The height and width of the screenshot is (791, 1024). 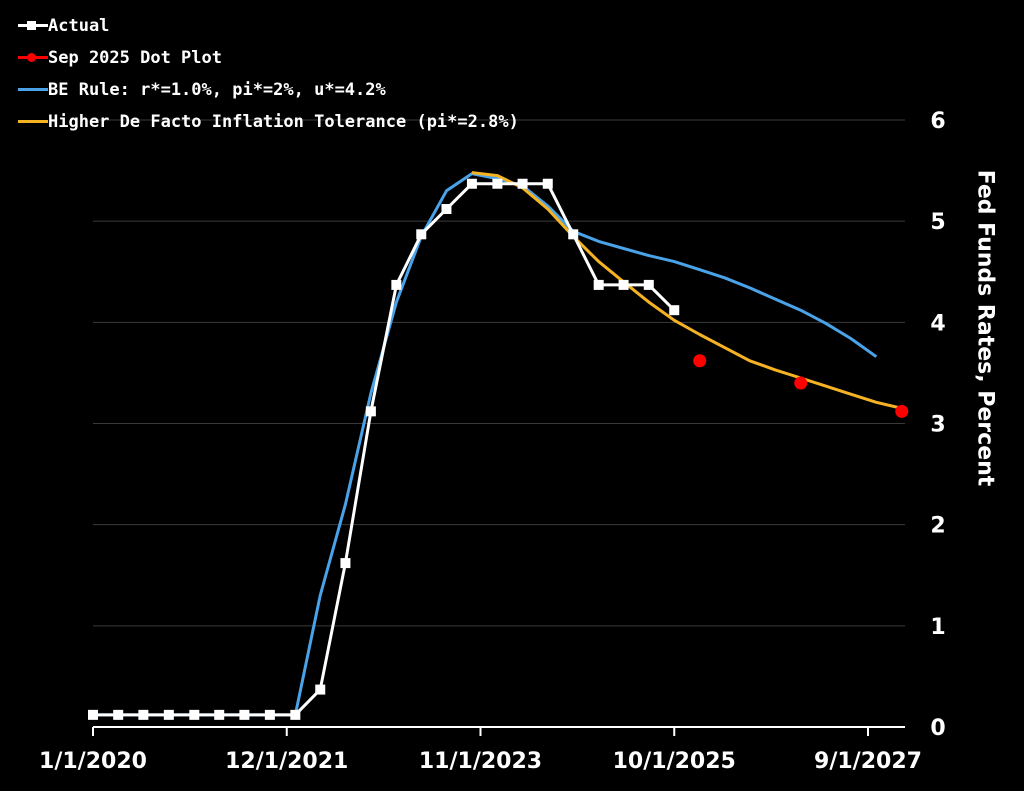 What do you see at coordinates (937, 222) in the screenshot?
I see `y-tick-label: 5` at bounding box center [937, 222].